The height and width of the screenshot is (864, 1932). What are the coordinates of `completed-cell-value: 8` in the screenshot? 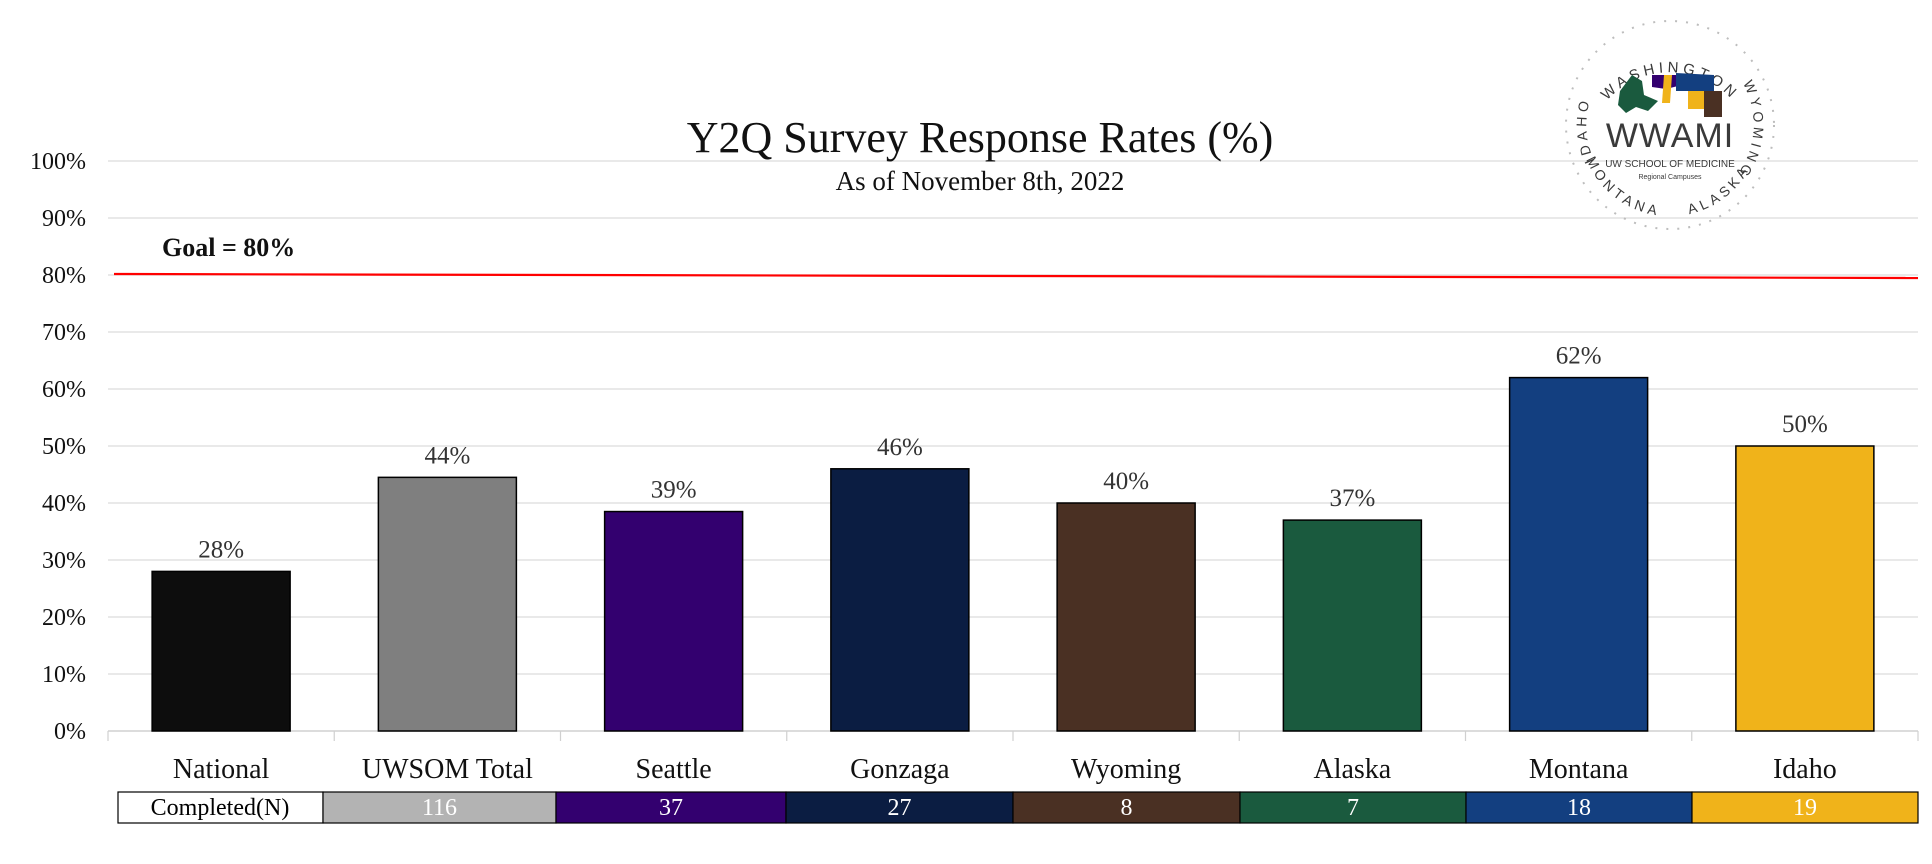 It's located at (1127, 808).